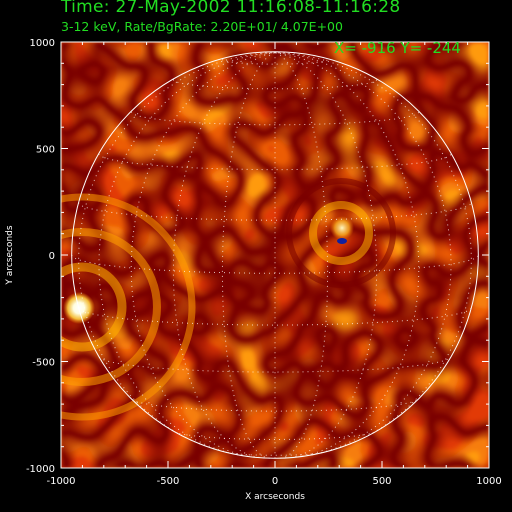 The height and width of the screenshot is (512, 512). I want to click on secondary-source-blob, so click(342, 228).